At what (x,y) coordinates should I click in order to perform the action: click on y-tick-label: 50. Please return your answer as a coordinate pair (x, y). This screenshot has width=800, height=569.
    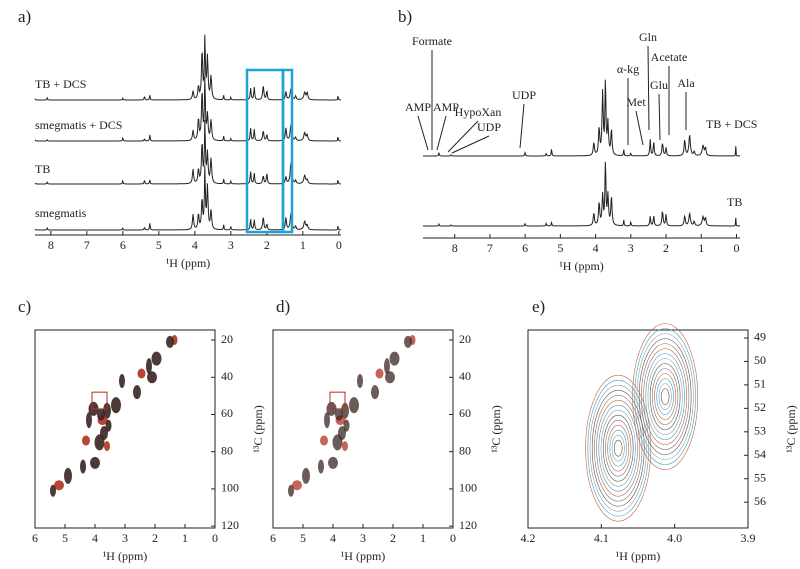
    Looking at the image, I should click on (760, 360).